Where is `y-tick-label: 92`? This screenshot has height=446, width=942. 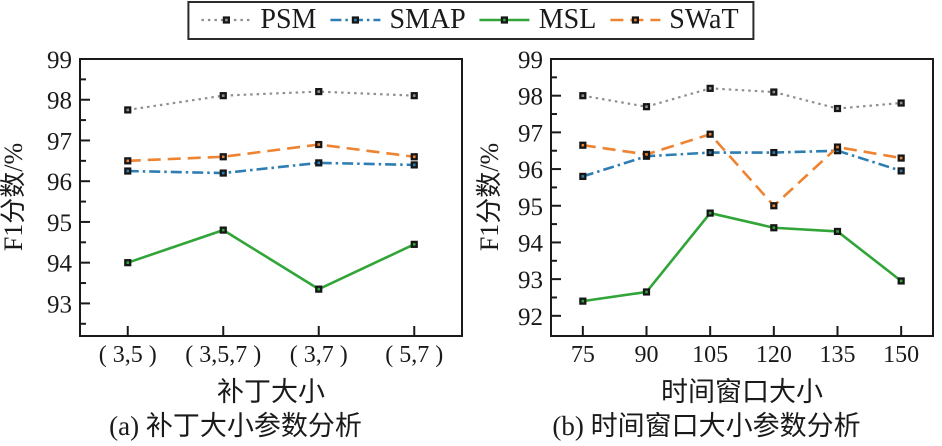 y-tick-label: 92 is located at coordinates (530, 317).